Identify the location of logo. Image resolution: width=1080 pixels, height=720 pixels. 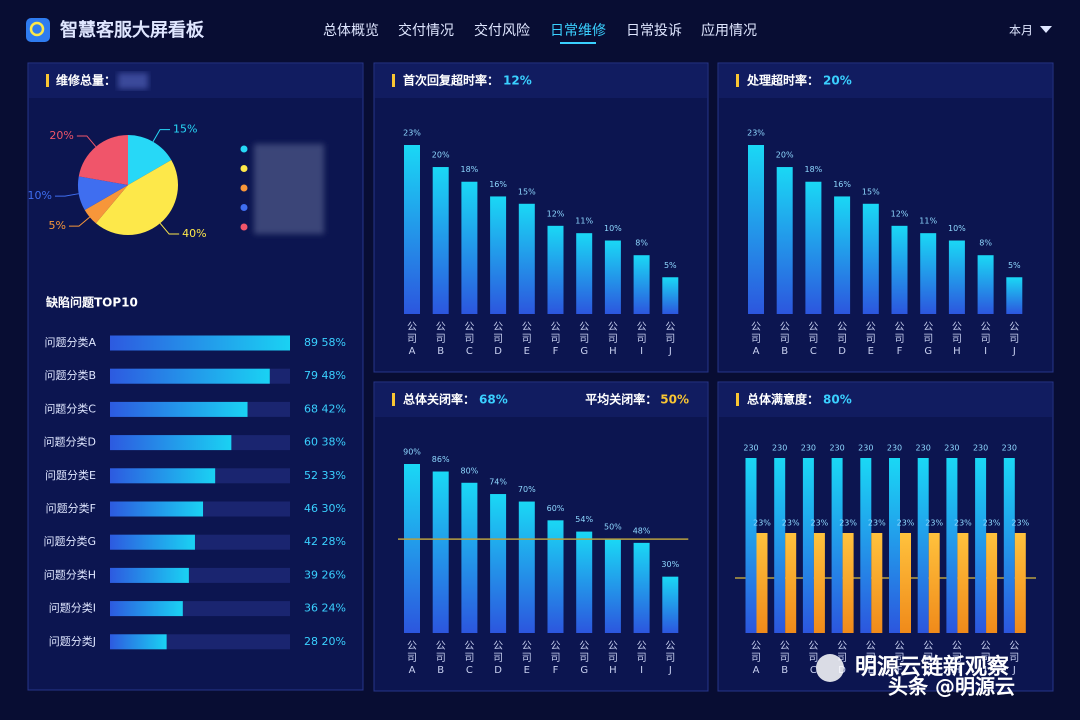
(38, 30).